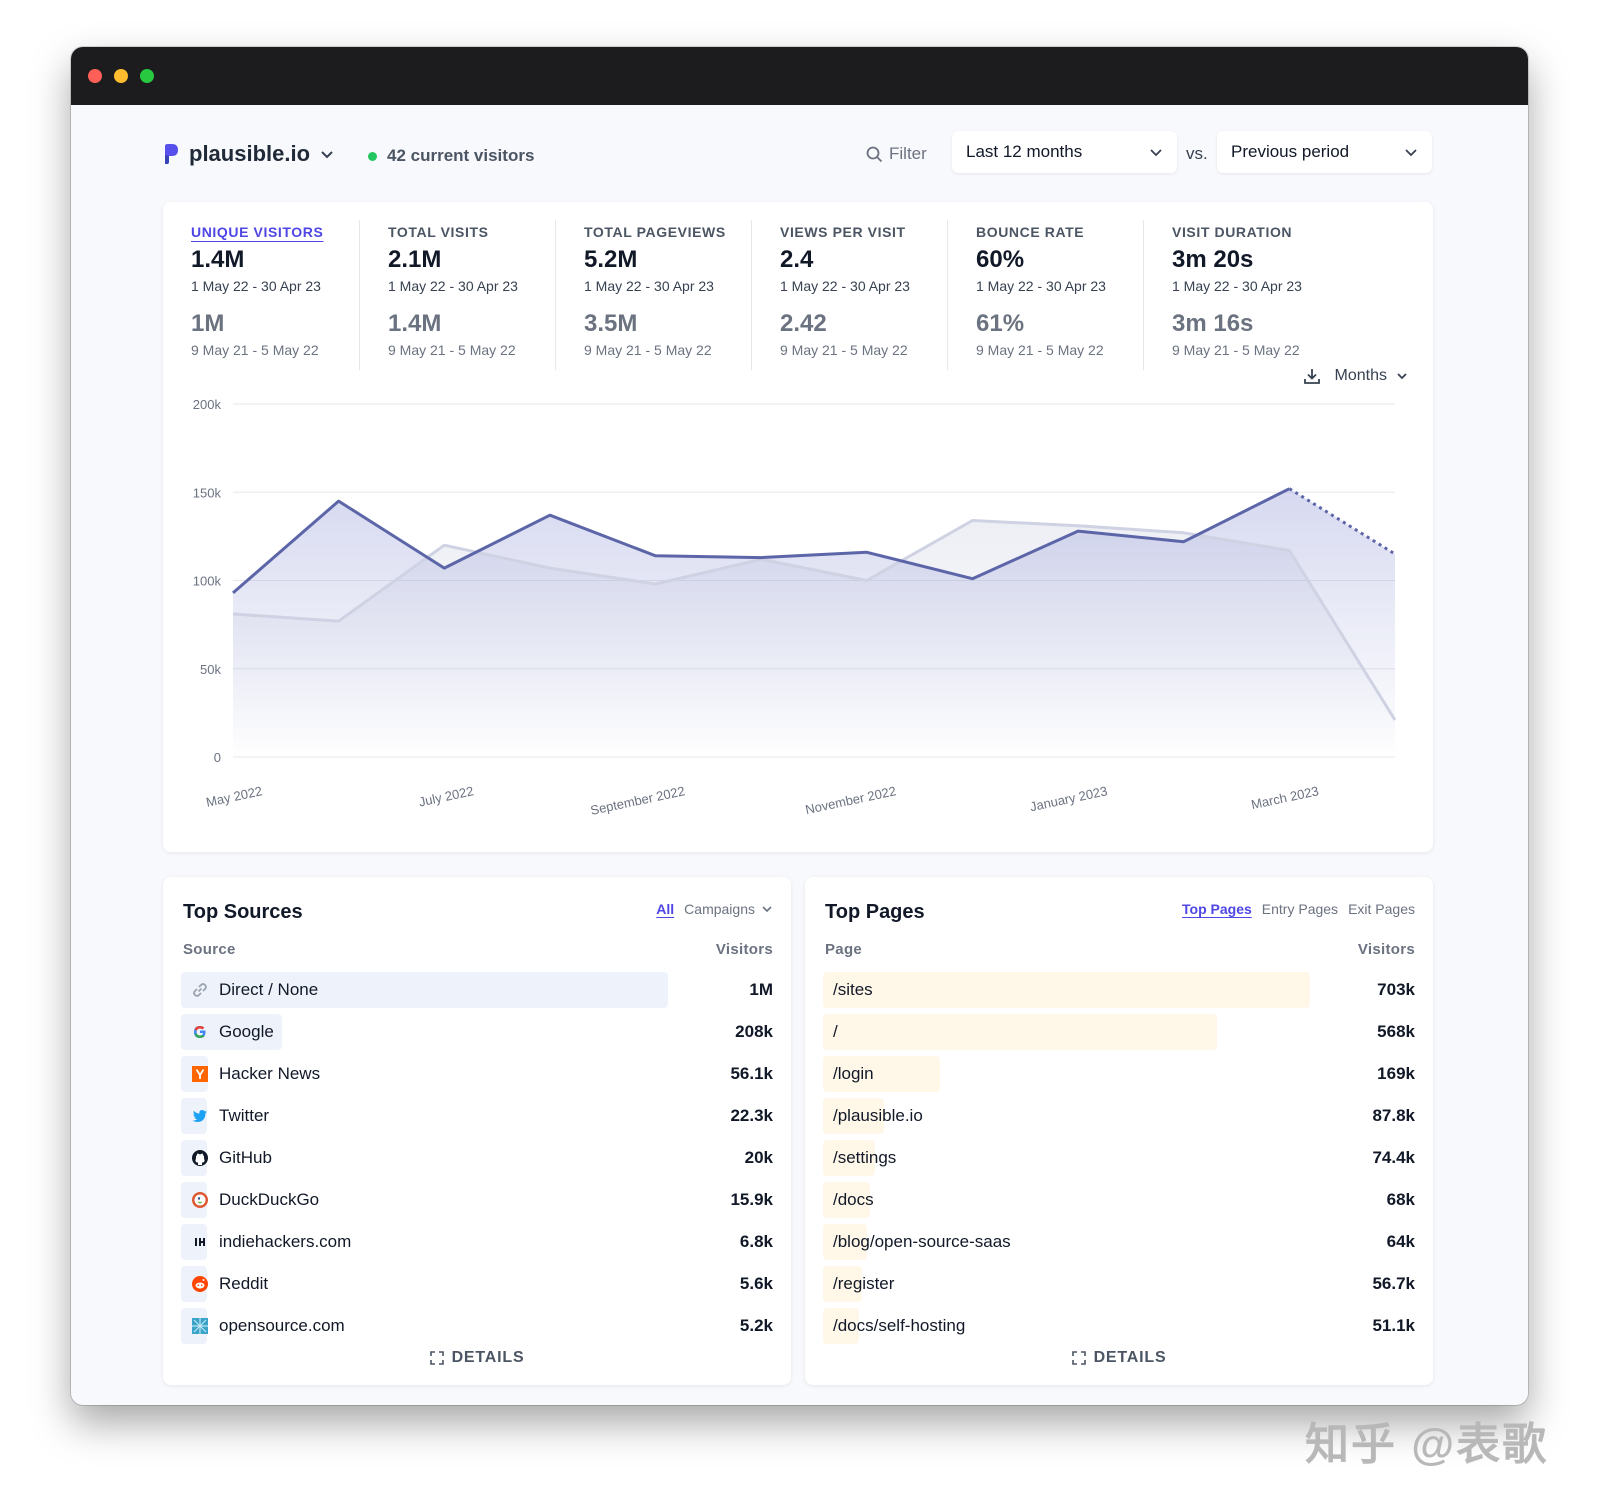  Describe the element at coordinates (814, 622) in the screenshot. I see `current-period-area` at that location.